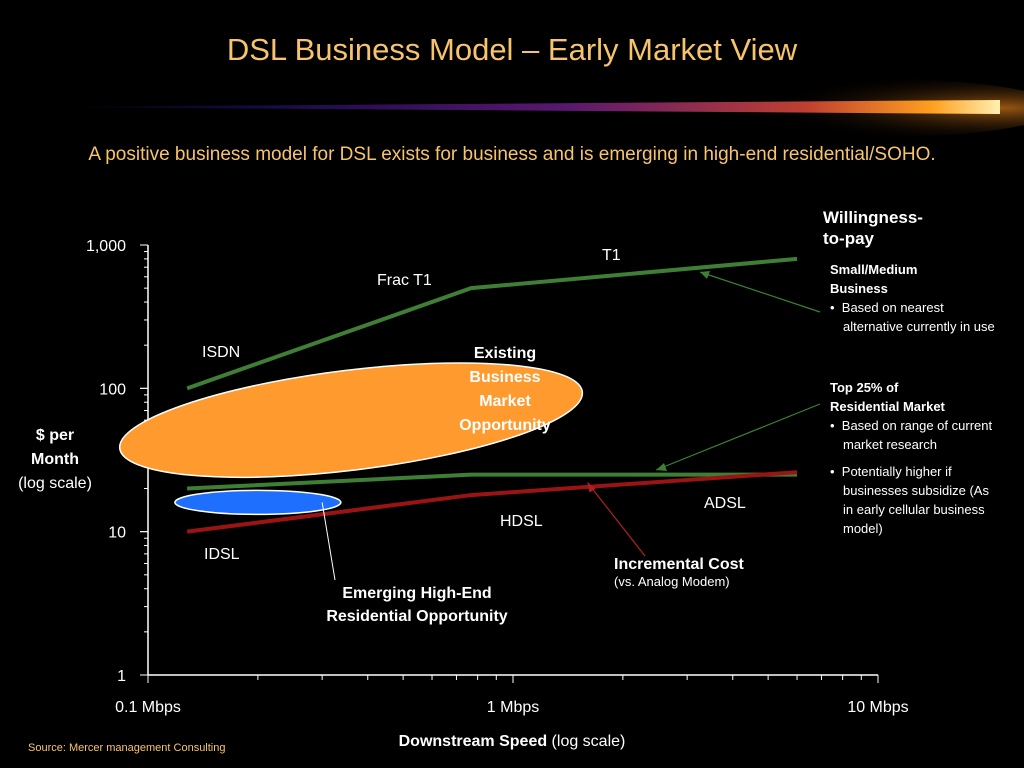 The image size is (1024, 768). What do you see at coordinates (859, 288) in the screenshot?
I see `smb-head2: Business` at bounding box center [859, 288].